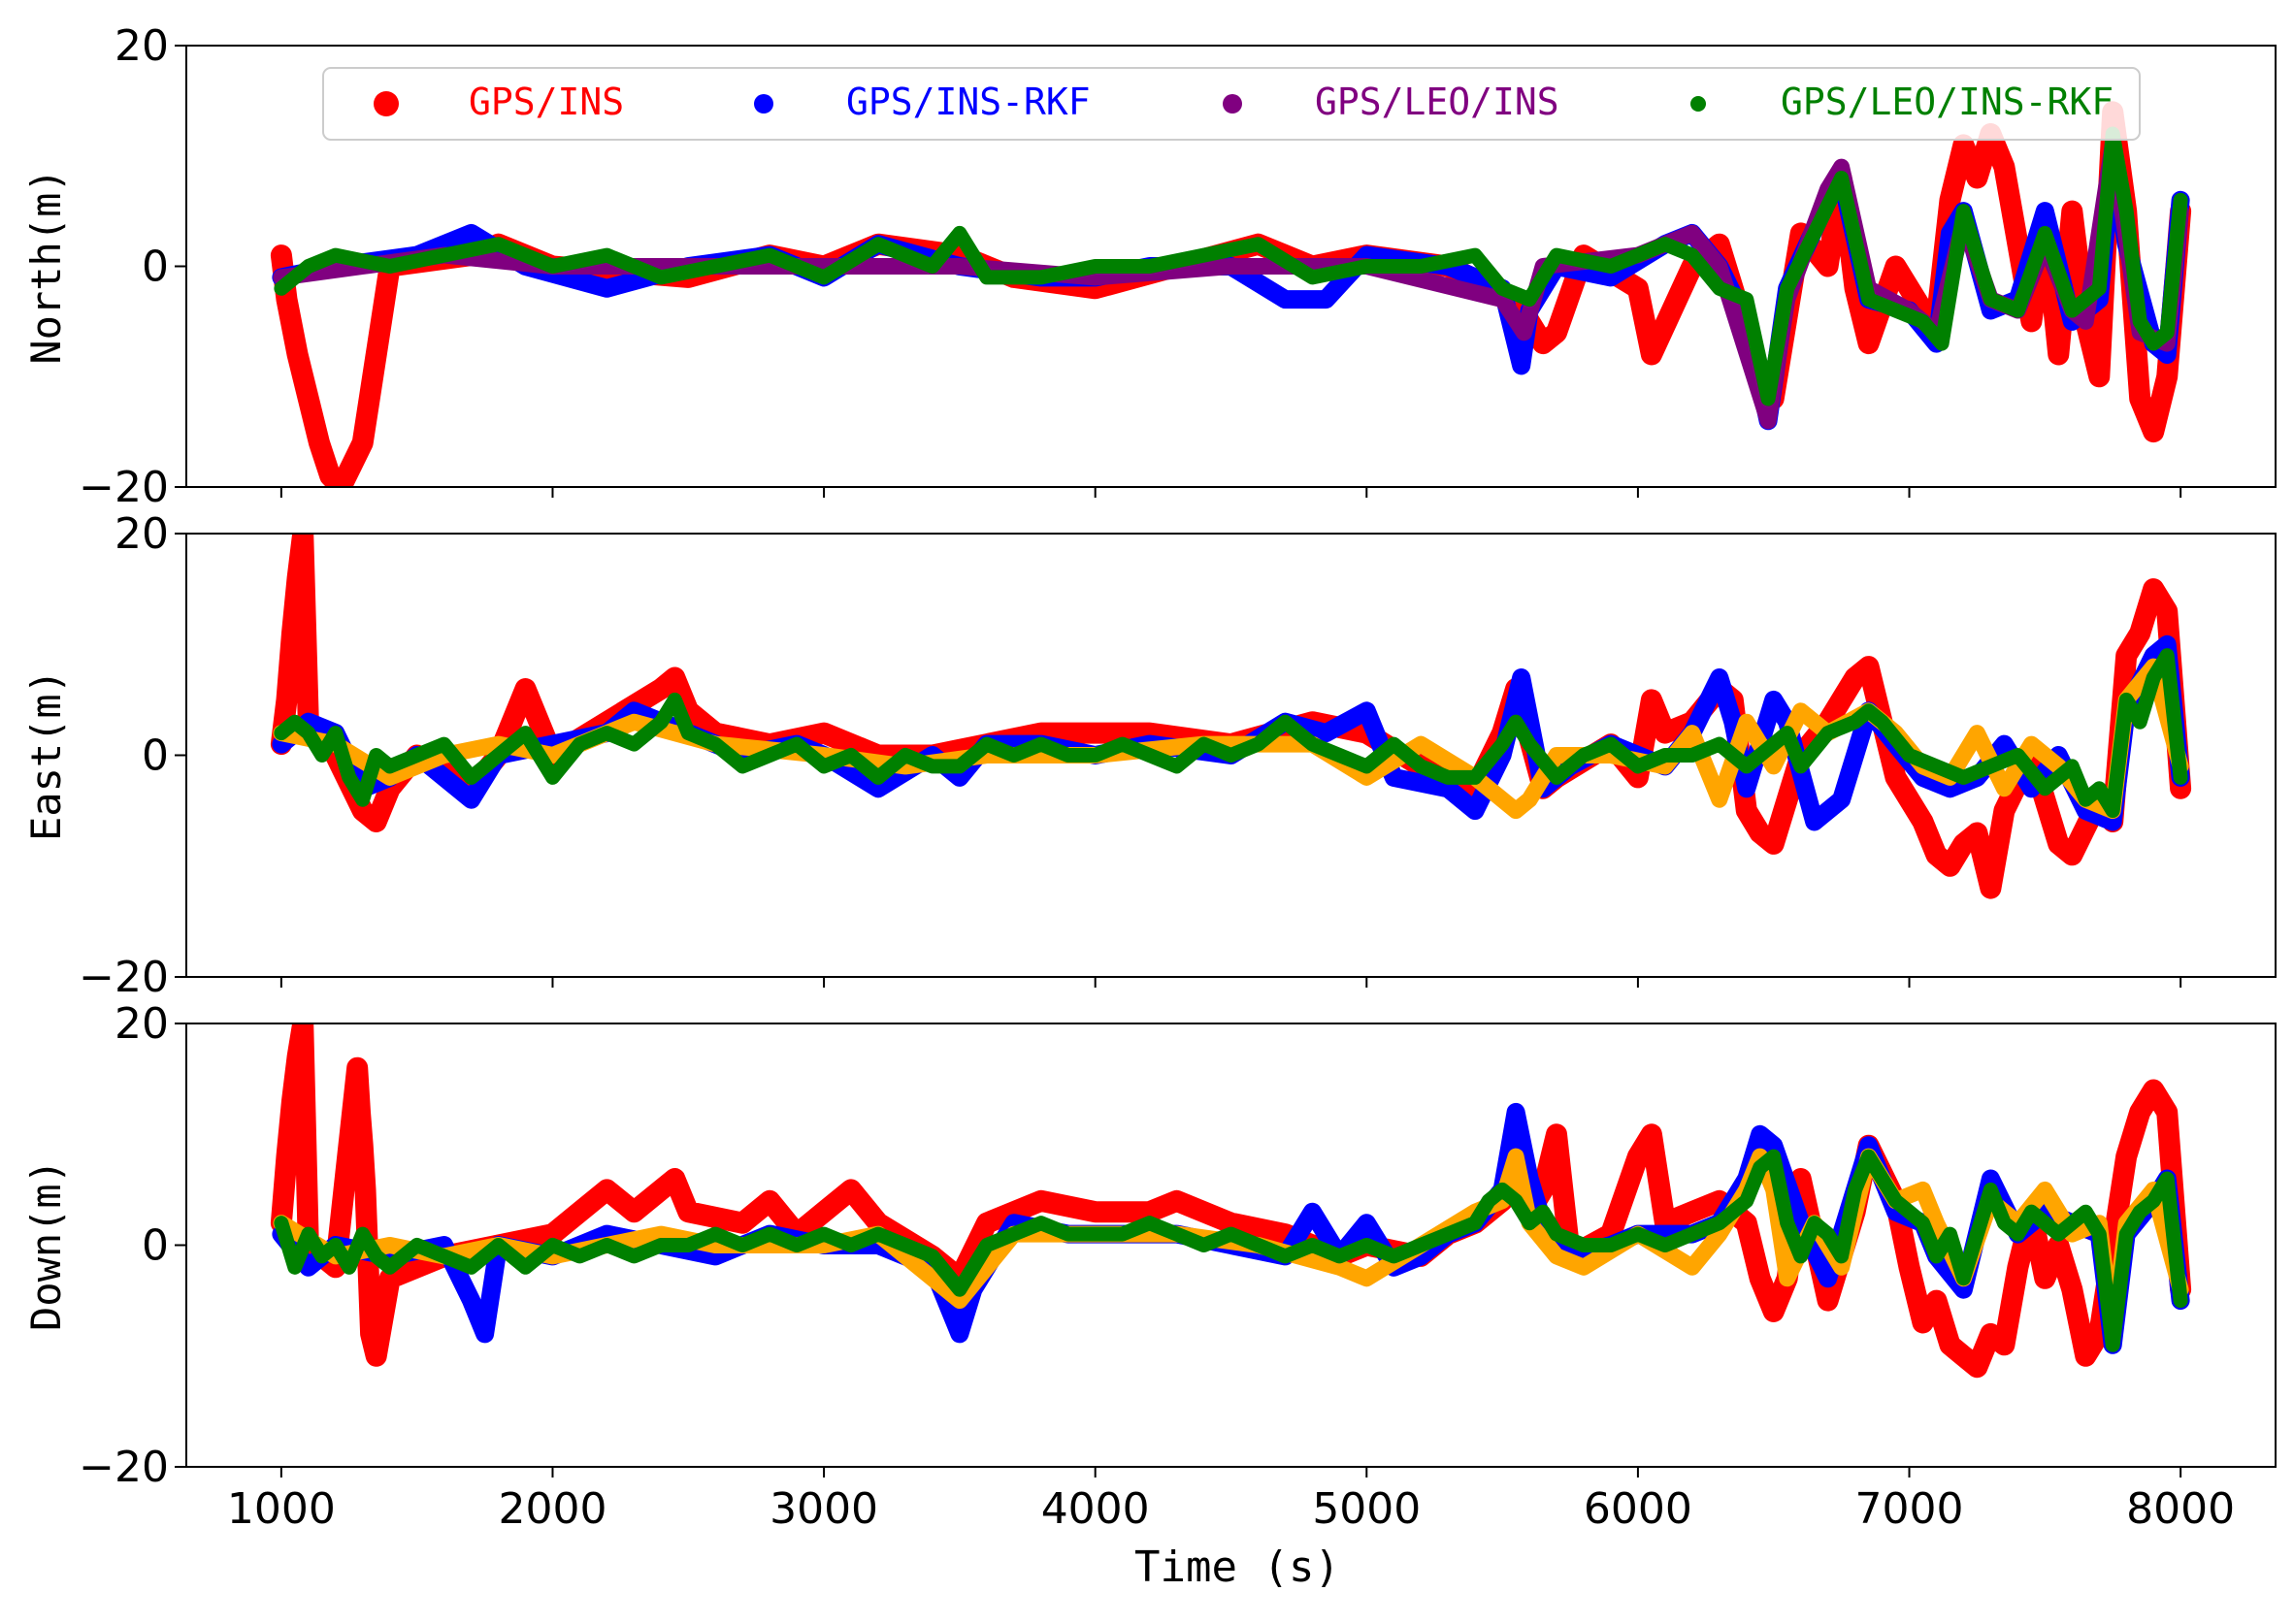 Image resolution: width=2294 pixels, height=1624 pixels. What do you see at coordinates (46, 755) in the screenshot?
I see `y-axis-label-east: East(m)` at bounding box center [46, 755].